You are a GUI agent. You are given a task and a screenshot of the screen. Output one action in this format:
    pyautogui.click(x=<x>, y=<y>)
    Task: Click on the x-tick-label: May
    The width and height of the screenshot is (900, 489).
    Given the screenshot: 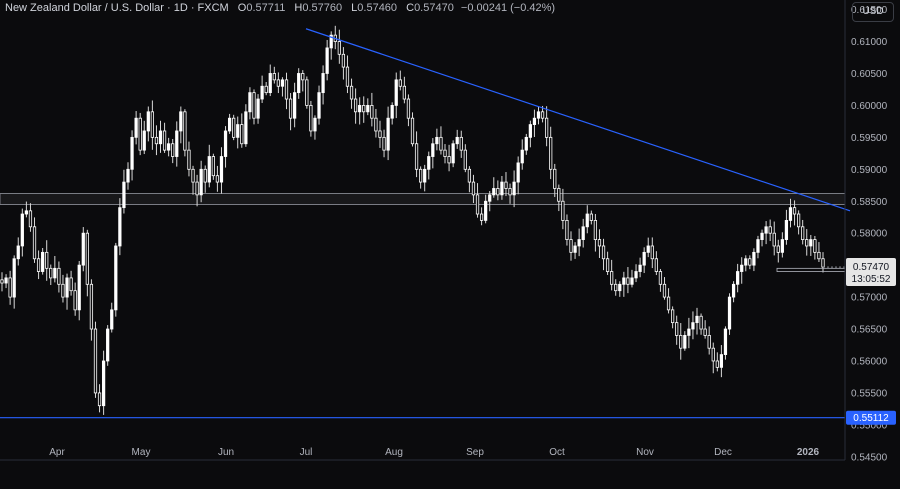 What is the action you would take?
    pyautogui.click(x=141, y=452)
    